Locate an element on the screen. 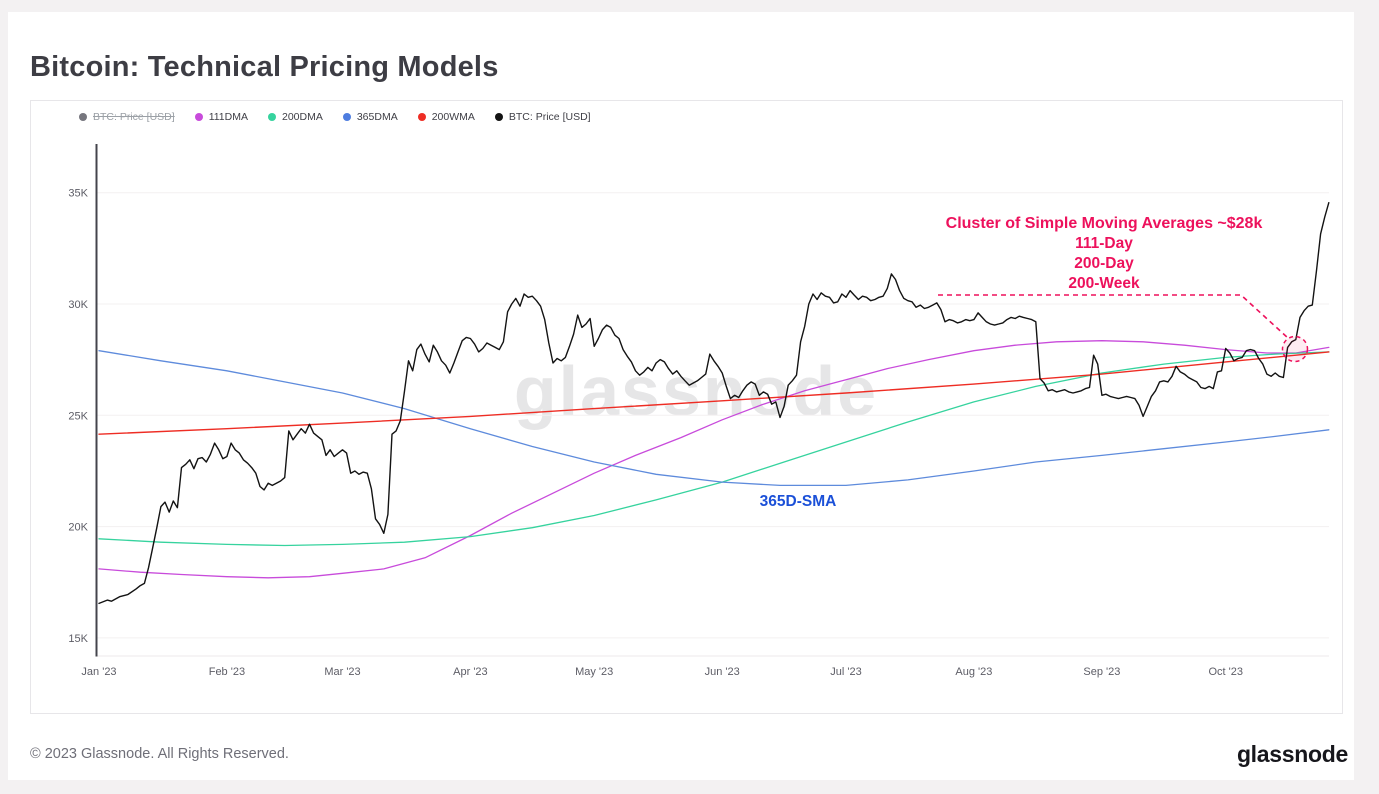 Image resolution: width=1379 pixels, height=794 pixels. legend-item-365dma: 365DMA is located at coordinates (370, 117).